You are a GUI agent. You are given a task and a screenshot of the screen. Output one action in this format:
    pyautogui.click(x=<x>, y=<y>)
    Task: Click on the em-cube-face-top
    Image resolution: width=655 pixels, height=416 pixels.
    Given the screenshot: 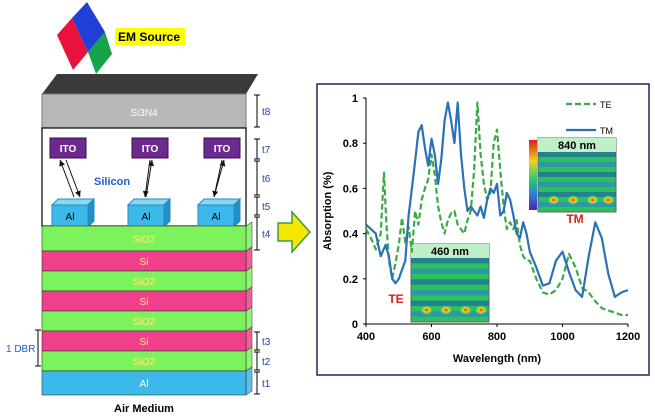 What is the action you would take?
    pyautogui.click(x=88, y=27)
    